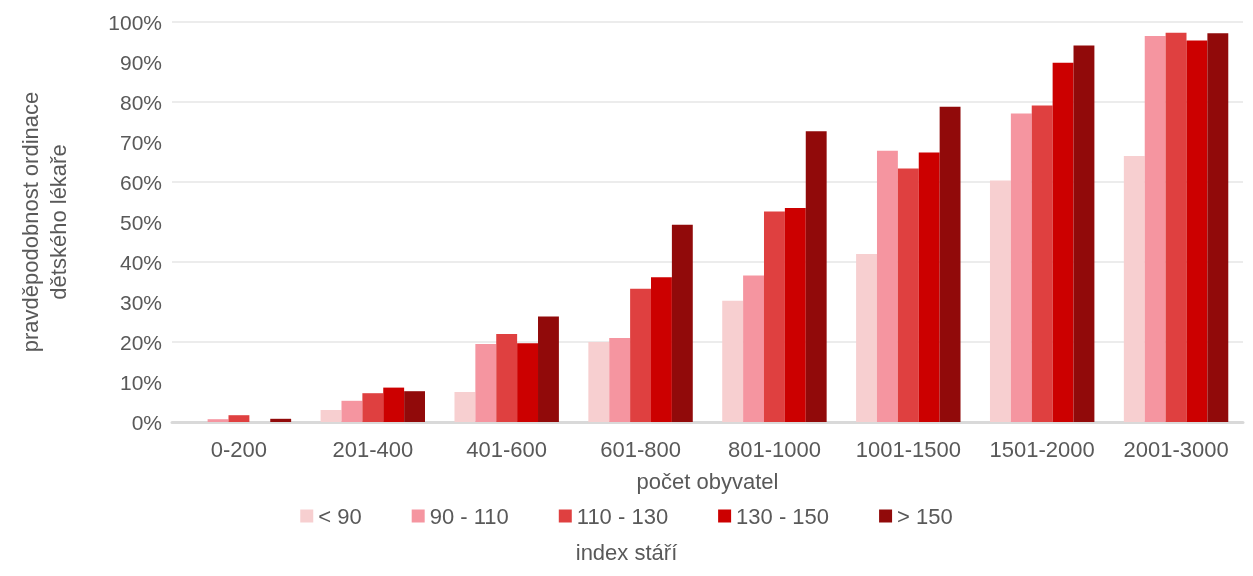 The image size is (1253, 576). What do you see at coordinates (783, 516) in the screenshot?
I see `legend-label: 130 - 150` at bounding box center [783, 516].